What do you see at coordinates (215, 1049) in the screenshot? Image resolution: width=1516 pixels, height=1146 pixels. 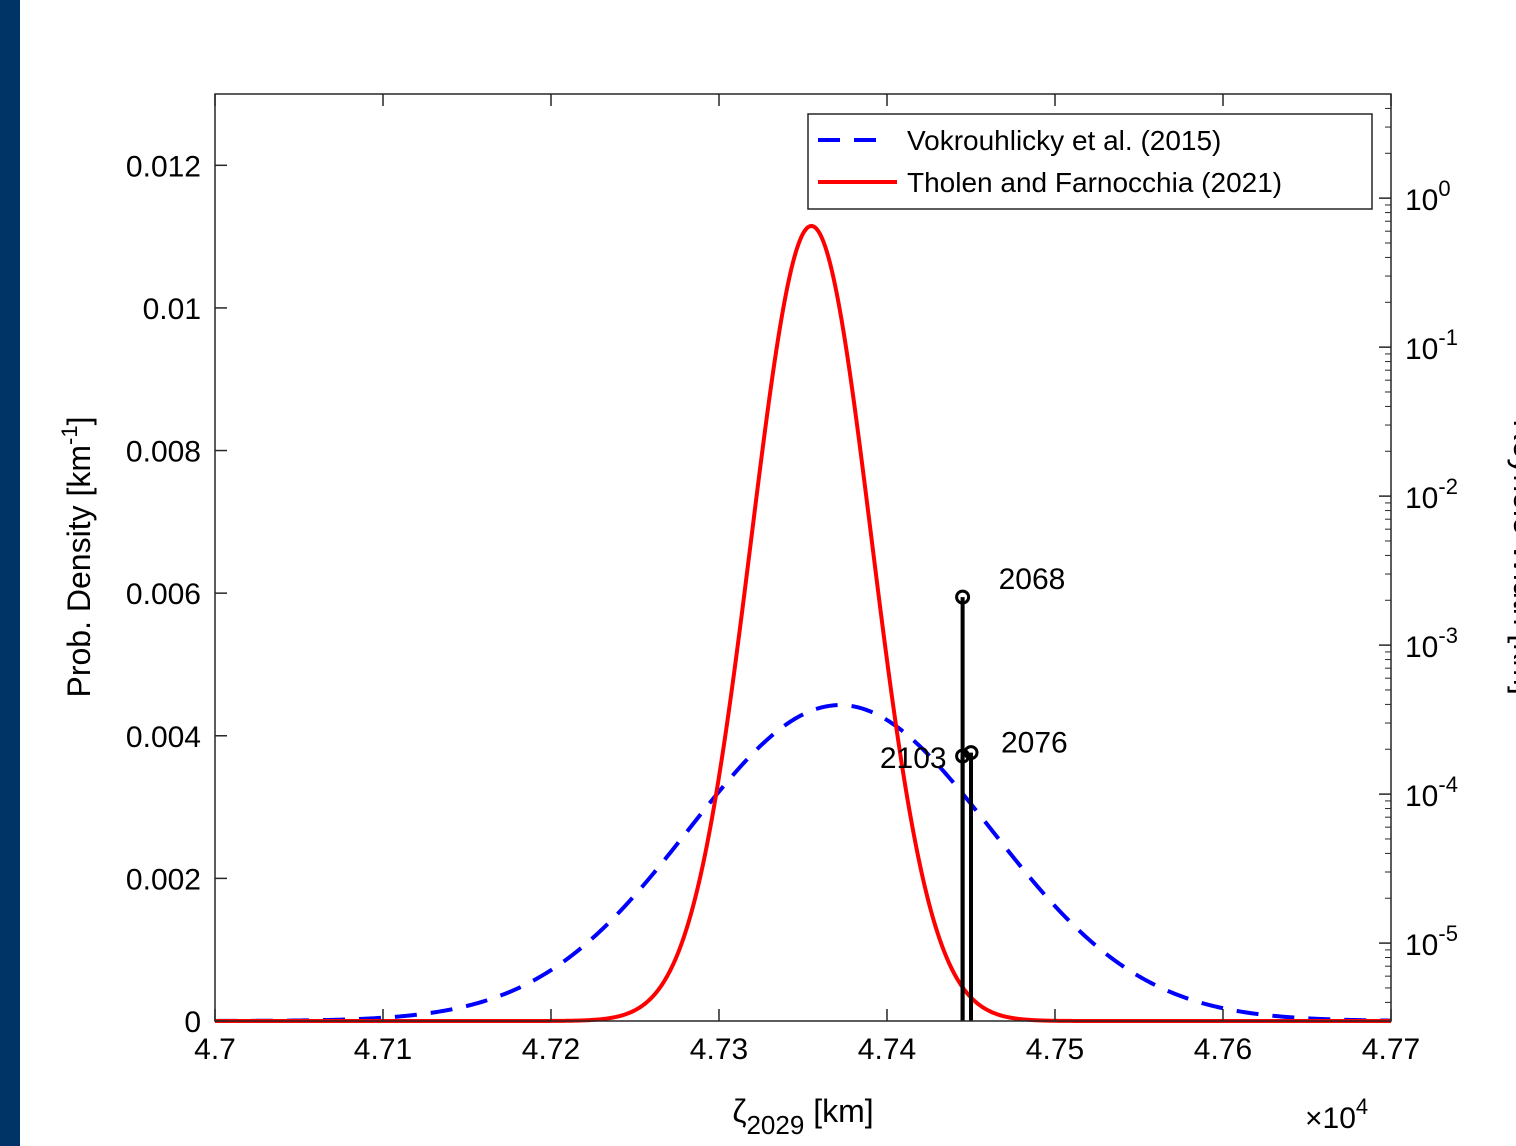 I see `x-tick-label-0: 4.7` at bounding box center [215, 1049].